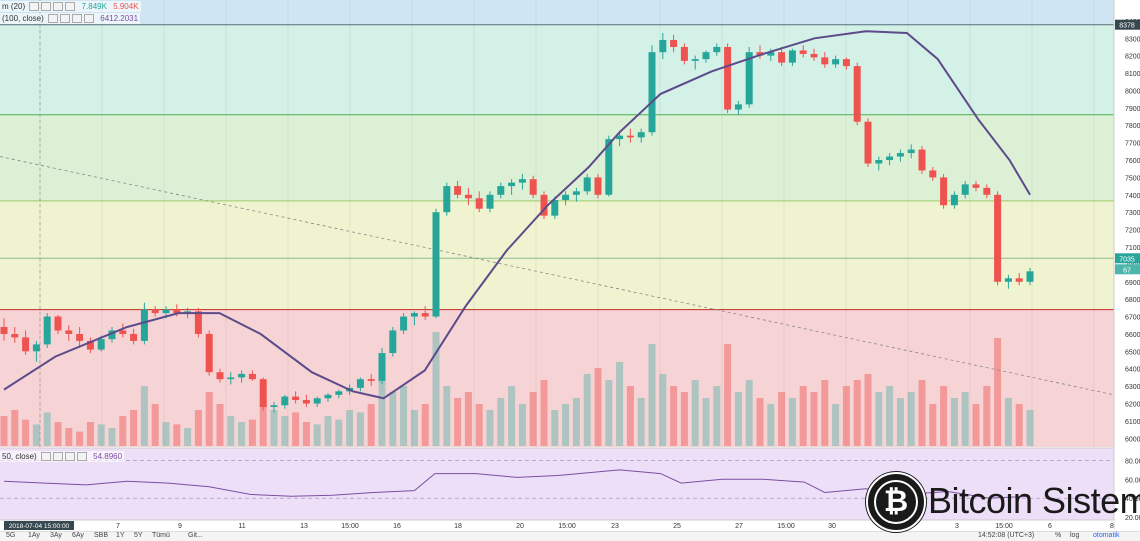  Describe the element at coordinates (517, 484) in the screenshot. I see `rsi-line` at that location.